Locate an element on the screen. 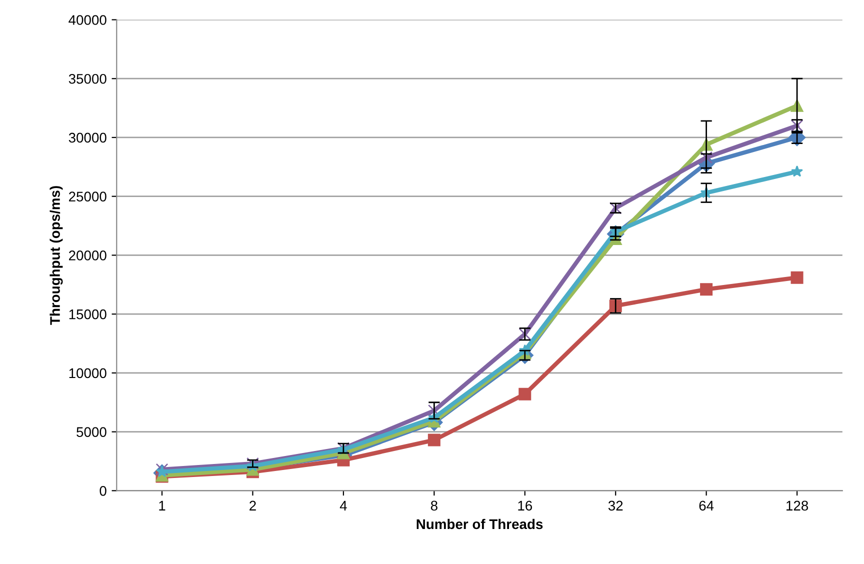  x-tick-label: 4 is located at coordinates (343, 505).